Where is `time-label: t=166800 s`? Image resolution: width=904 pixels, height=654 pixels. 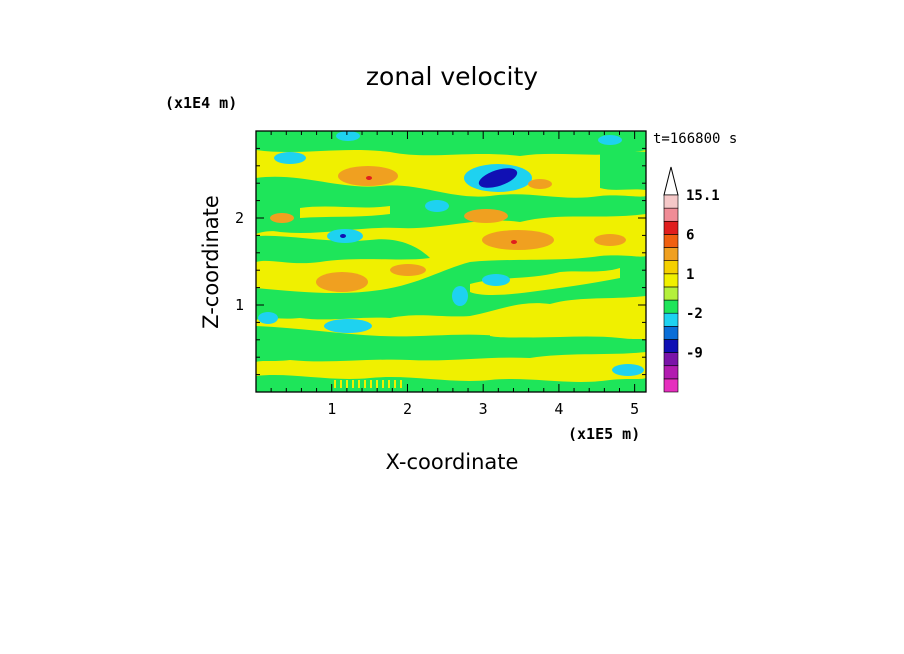 time-label: t=166800 s is located at coordinates (695, 139).